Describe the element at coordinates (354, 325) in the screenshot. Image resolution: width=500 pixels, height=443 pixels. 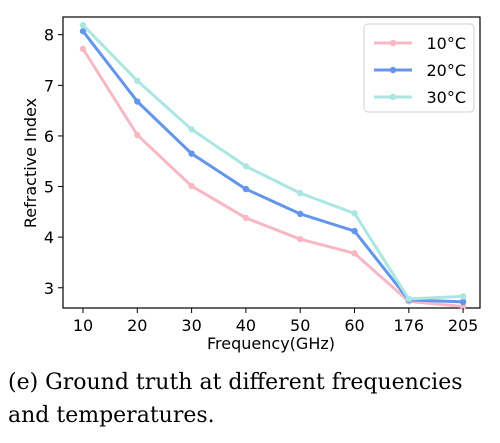
I see `x-tick-label: 60` at that location.